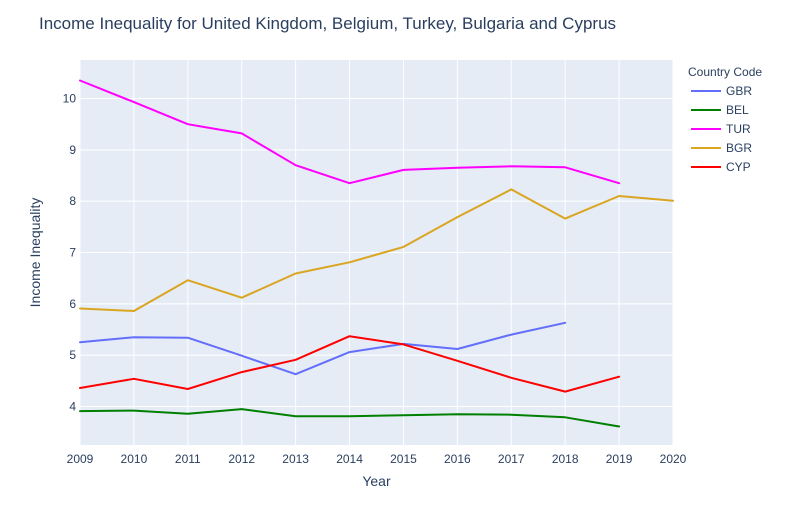 This screenshot has height=525, width=785. What do you see at coordinates (72, 150) in the screenshot?
I see `y-tick-label: 9` at bounding box center [72, 150].